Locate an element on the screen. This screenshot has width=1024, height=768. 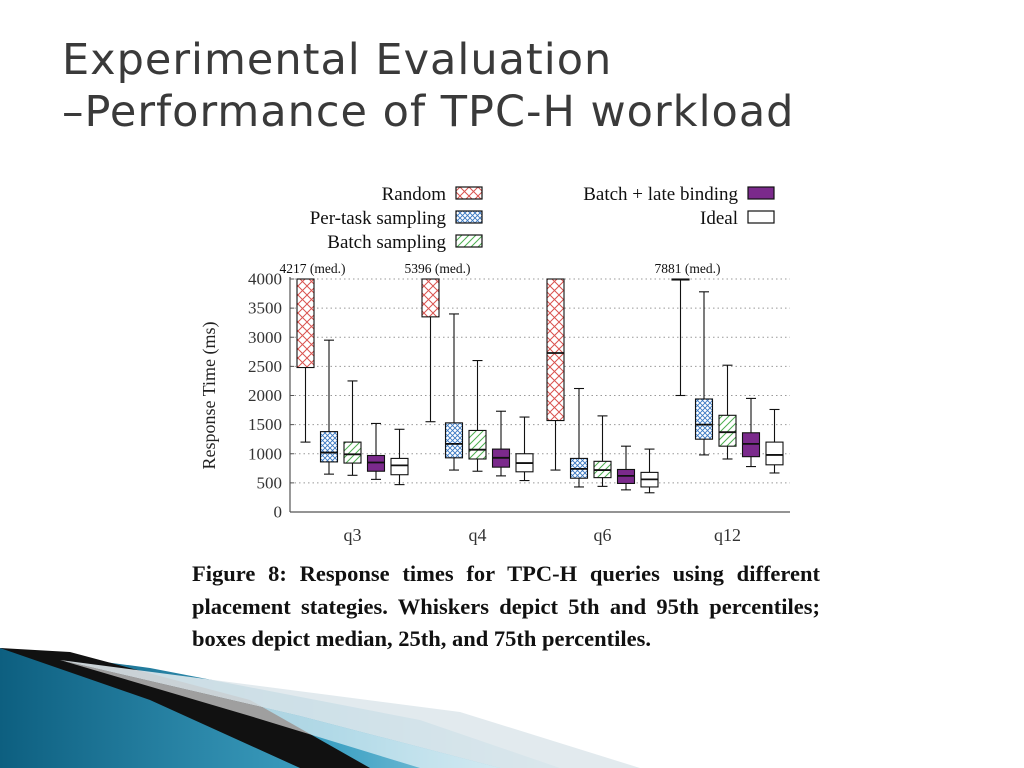
box-q4-batch-sampling is located at coordinates (477, 416).